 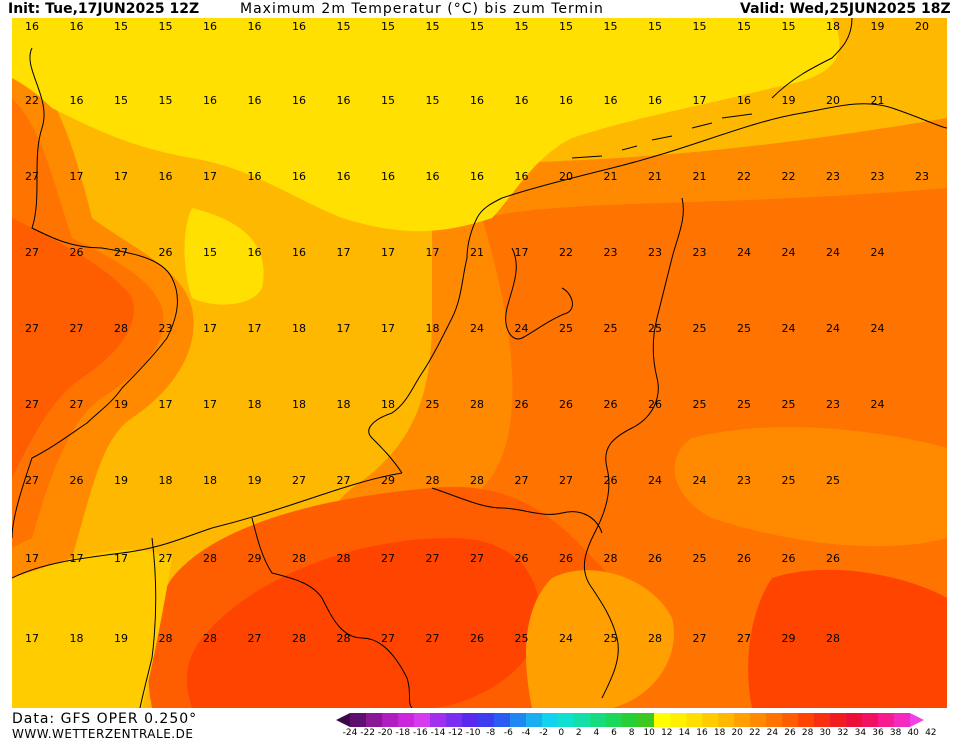 What do you see at coordinates (649, 733) in the screenshot?
I see `legend-tick-label: 10` at bounding box center [649, 733].